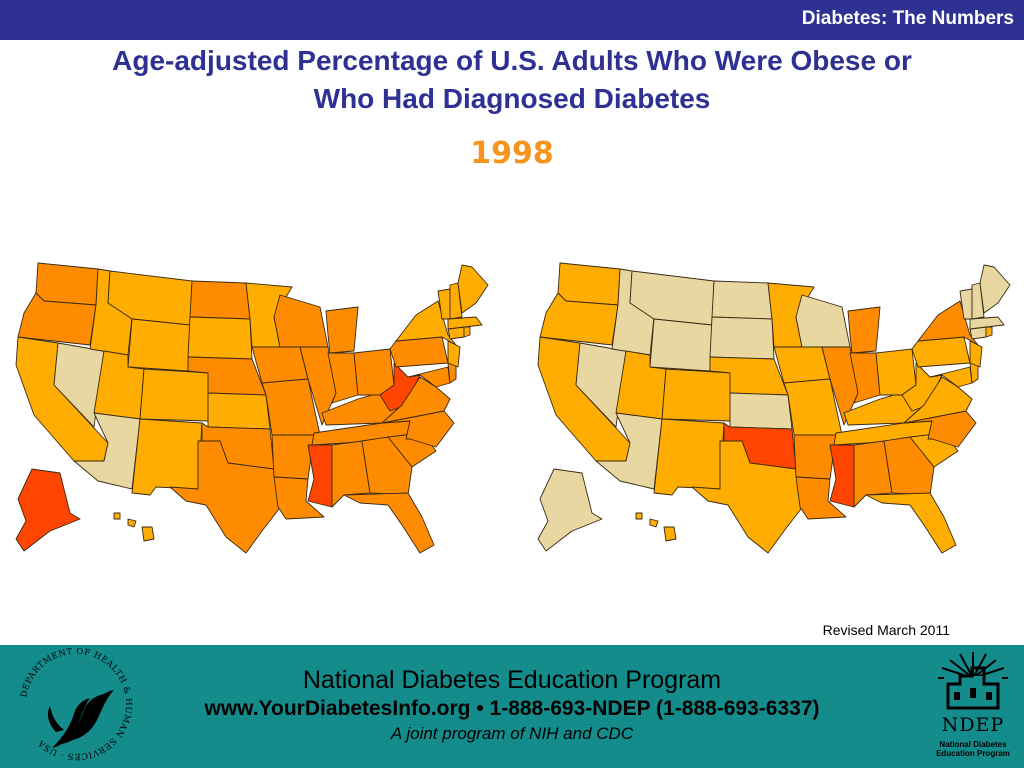 The image size is (1024, 773). I want to click on obesity-state-la, so click(299, 498).